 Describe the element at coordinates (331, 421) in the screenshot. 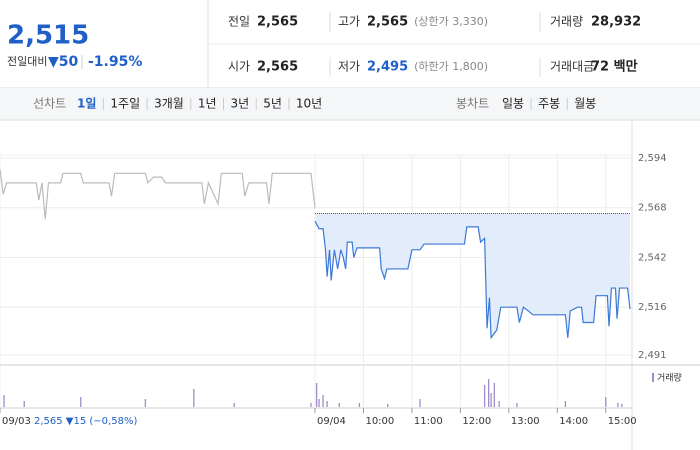

I see `x-tick-label: 09/04` at that location.